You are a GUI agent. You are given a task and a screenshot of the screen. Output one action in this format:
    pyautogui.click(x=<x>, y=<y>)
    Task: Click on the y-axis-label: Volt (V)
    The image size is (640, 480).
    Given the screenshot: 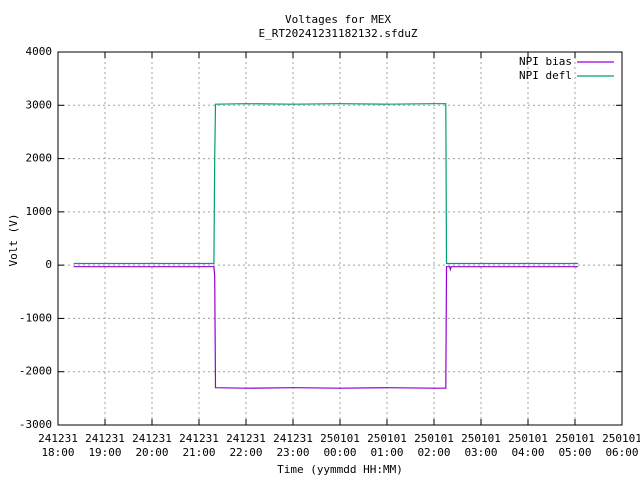 What is the action you would take?
    pyautogui.click(x=13, y=240)
    